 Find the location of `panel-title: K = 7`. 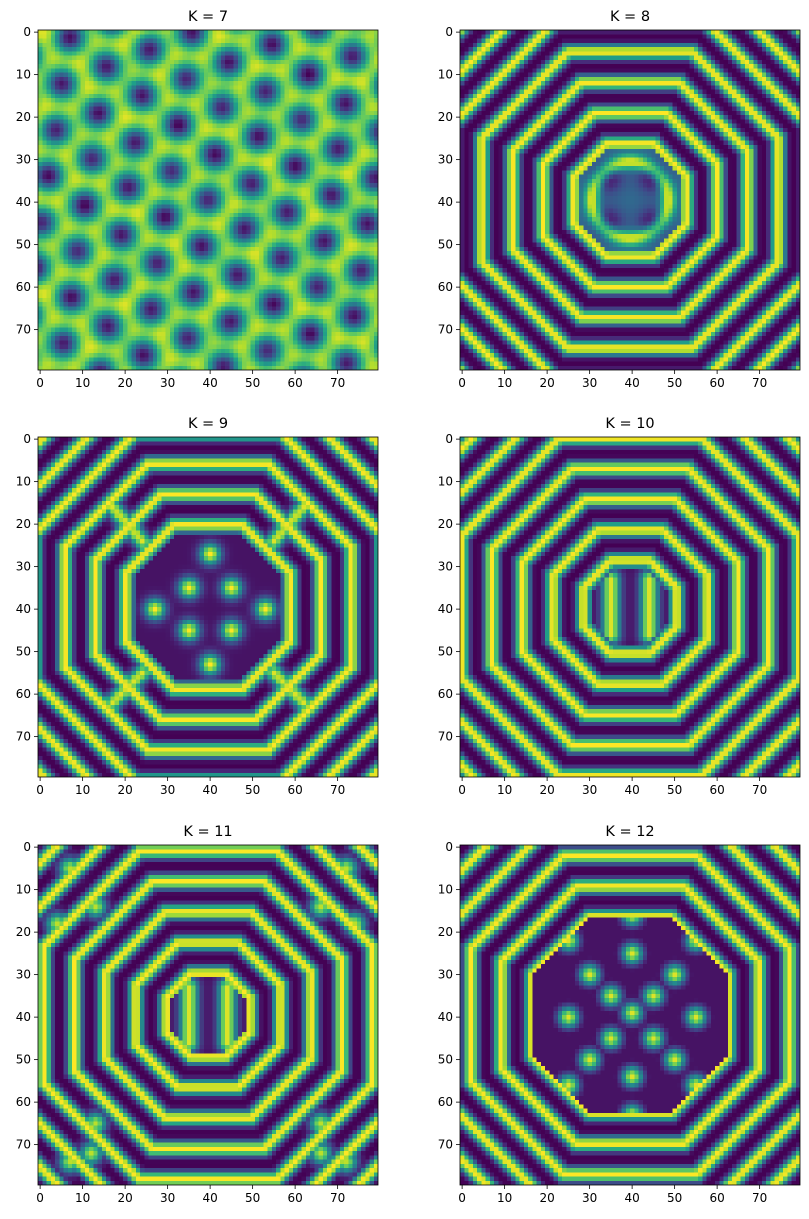

panel-title: K = 7 is located at coordinates (208, 17).